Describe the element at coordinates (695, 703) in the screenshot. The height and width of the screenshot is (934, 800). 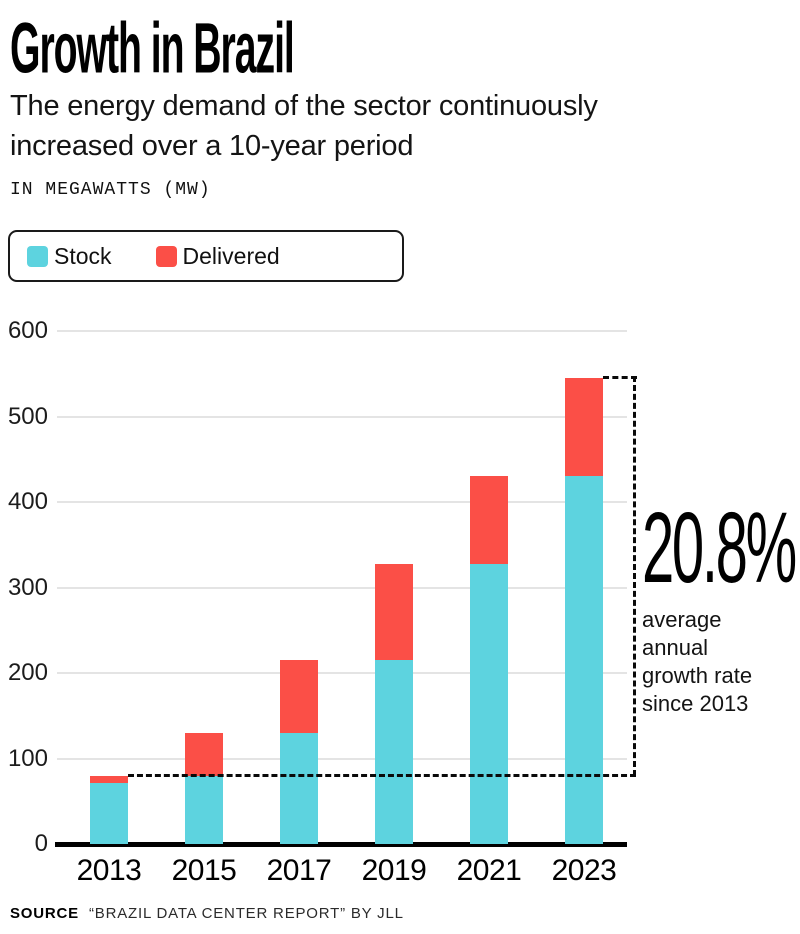
I see `caption-line-4: since 2013` at that location.